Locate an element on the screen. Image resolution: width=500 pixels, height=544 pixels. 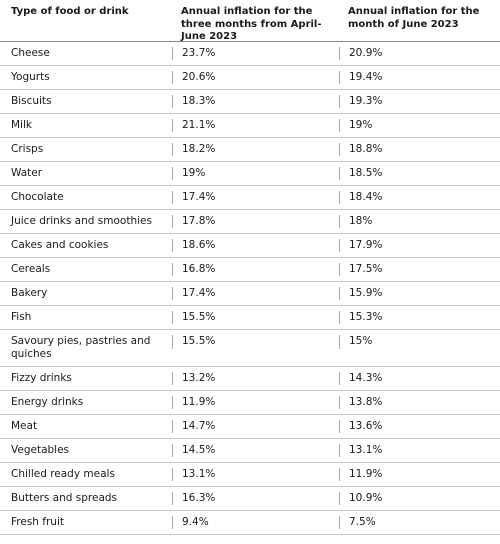
food-type-cell: Water is located at coordinates (27, 173).